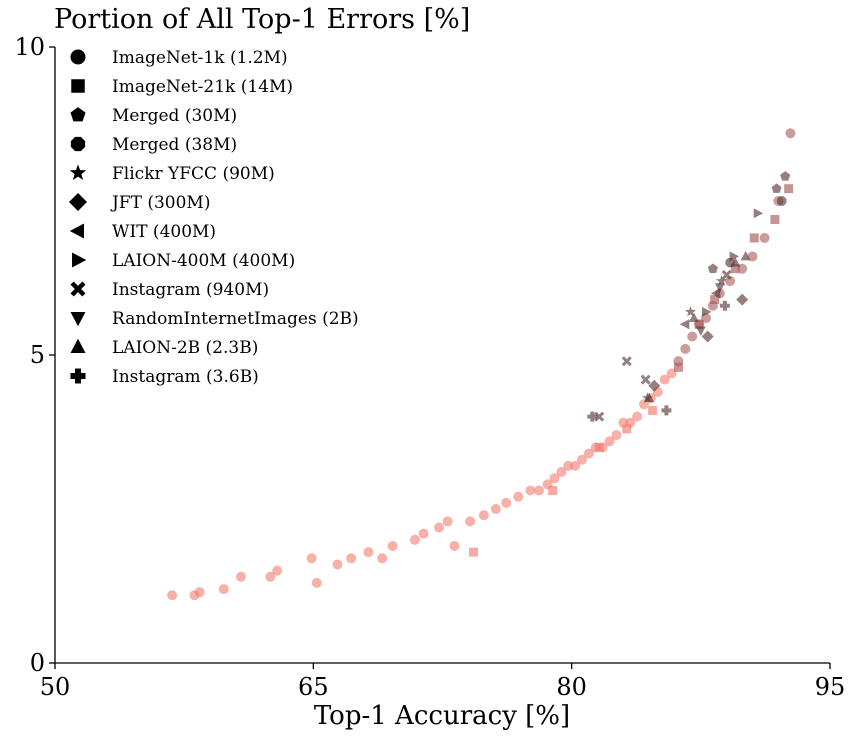 The width and height of the screenshot is (862, 750). What do you see at coordinates (174, 116) in the screenshot?
I see `legend-label: Merged (30M)` at bounding box center [174, 116].